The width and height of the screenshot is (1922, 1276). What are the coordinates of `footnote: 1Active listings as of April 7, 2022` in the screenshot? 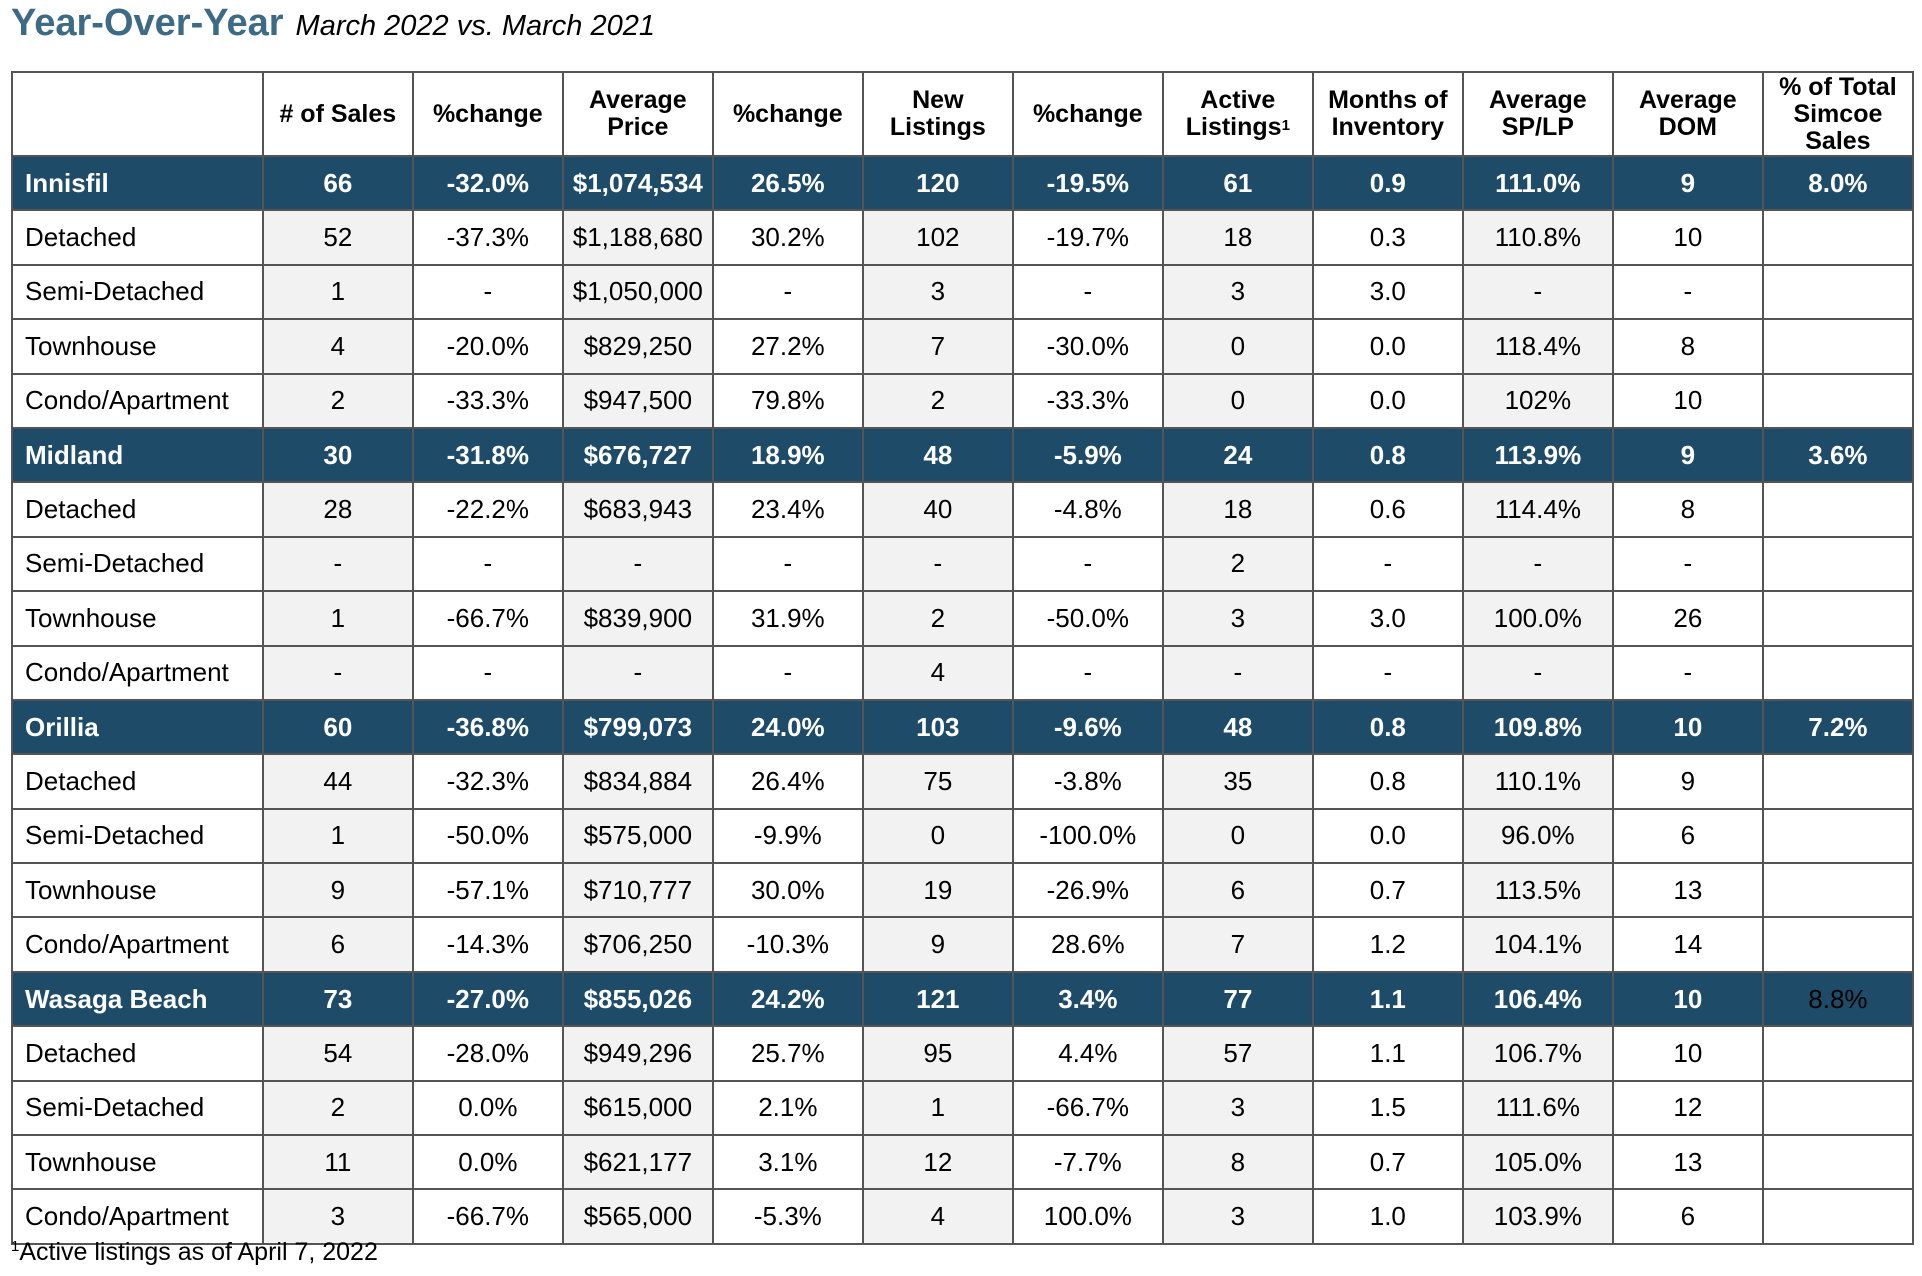 It's located at (194, 1252).